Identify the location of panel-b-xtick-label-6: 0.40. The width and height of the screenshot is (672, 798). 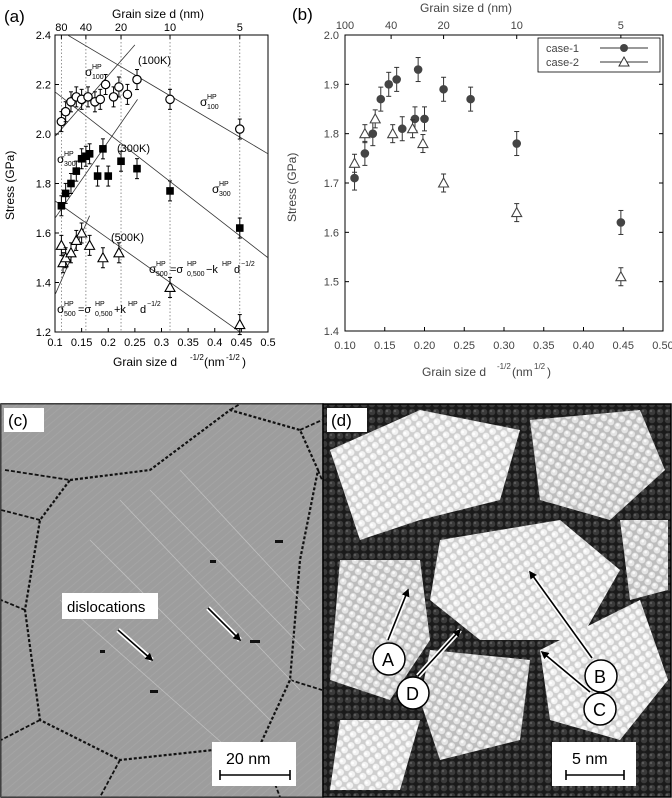
(583, 346).